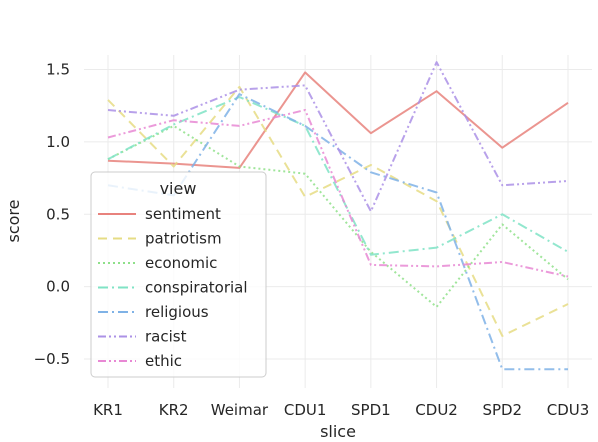  What do you see at coordinates (108, 410) in the screenshot?
I see `x-tick-label: KR1` at bounding box center [108, 410].